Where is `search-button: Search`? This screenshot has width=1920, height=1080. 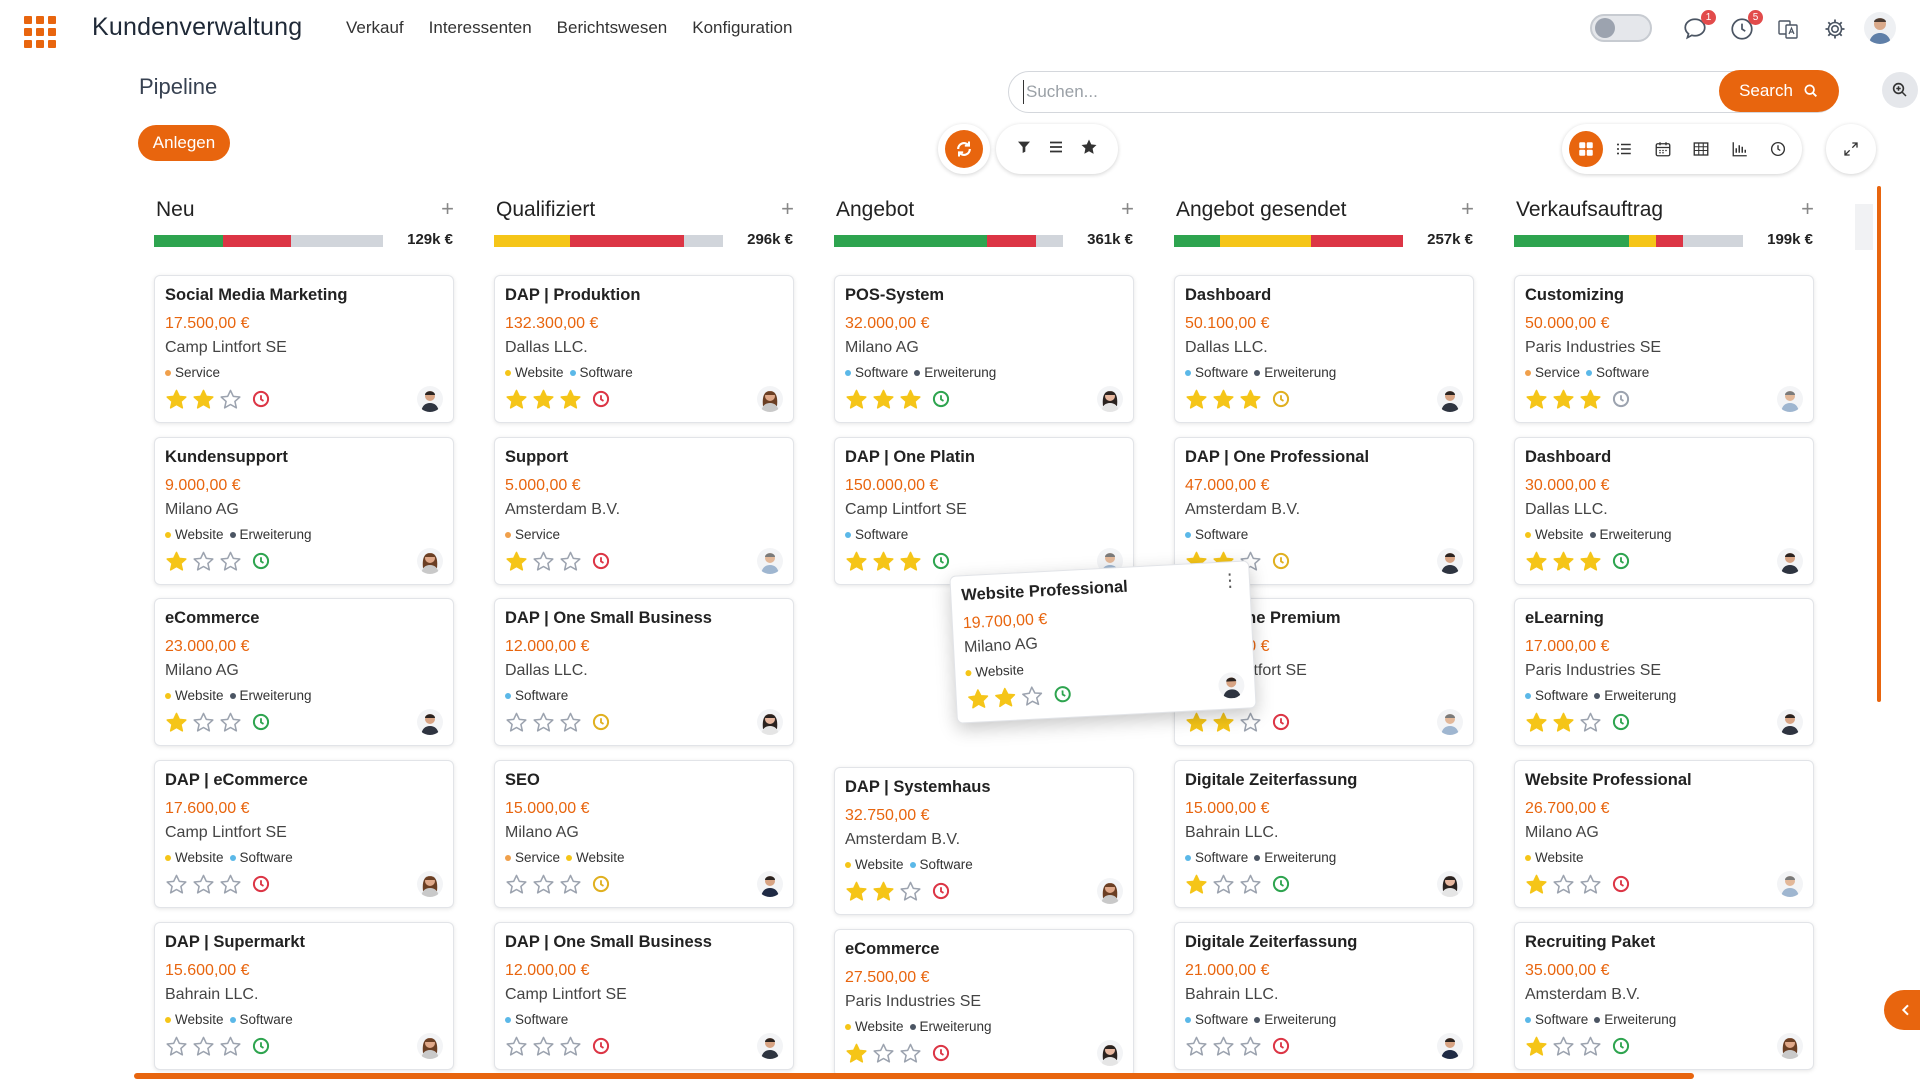 search-button: Search is located at coordinates (1779, 91).